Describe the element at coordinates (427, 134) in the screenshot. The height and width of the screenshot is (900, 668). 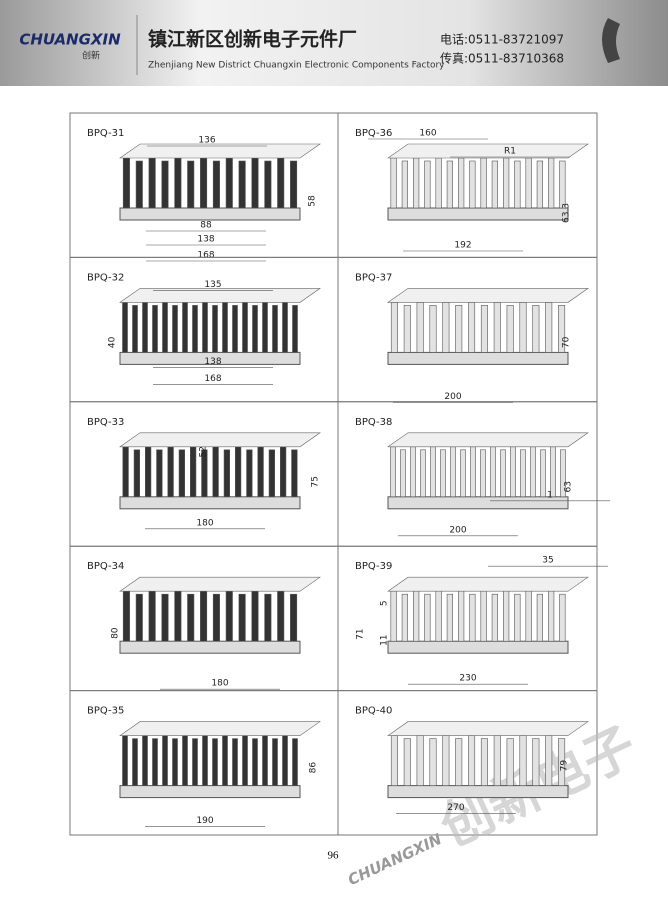
I see `dimension-label: 160` at that location.